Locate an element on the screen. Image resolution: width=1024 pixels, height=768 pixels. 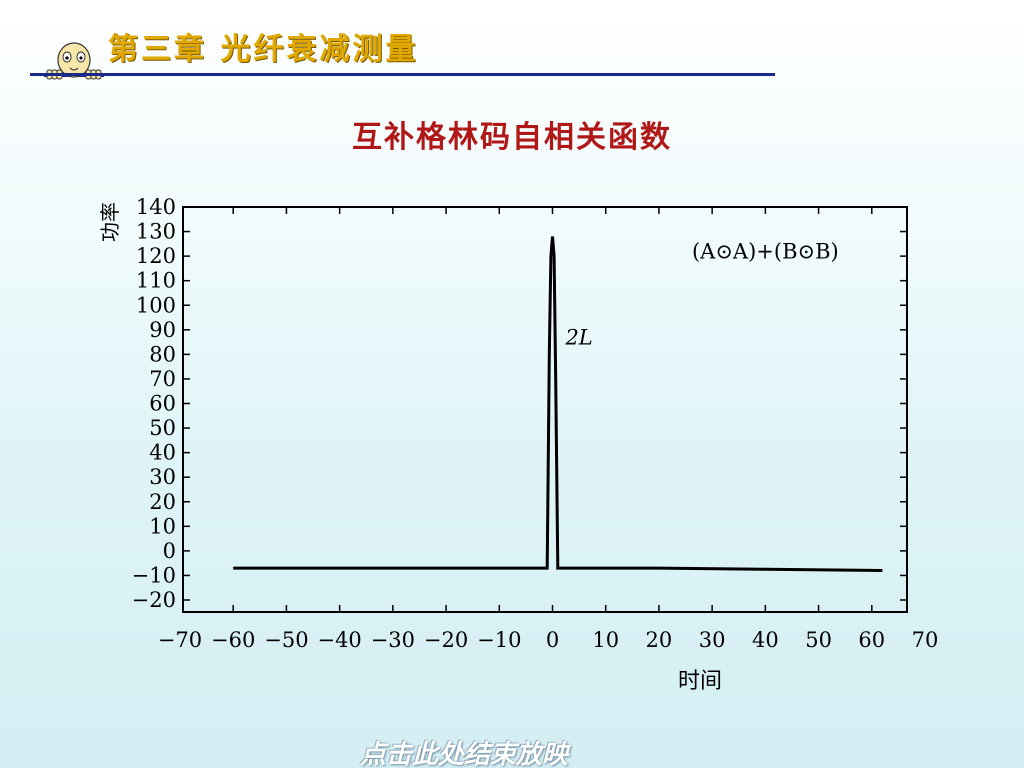
y-tick-label: 70 is located at coordinates (162, 379).